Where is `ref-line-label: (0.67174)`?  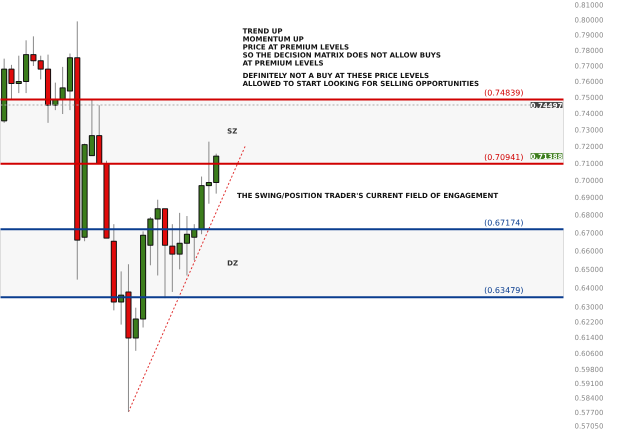 ref-line-label: (0.67174) is located at coordinates (504, 223).